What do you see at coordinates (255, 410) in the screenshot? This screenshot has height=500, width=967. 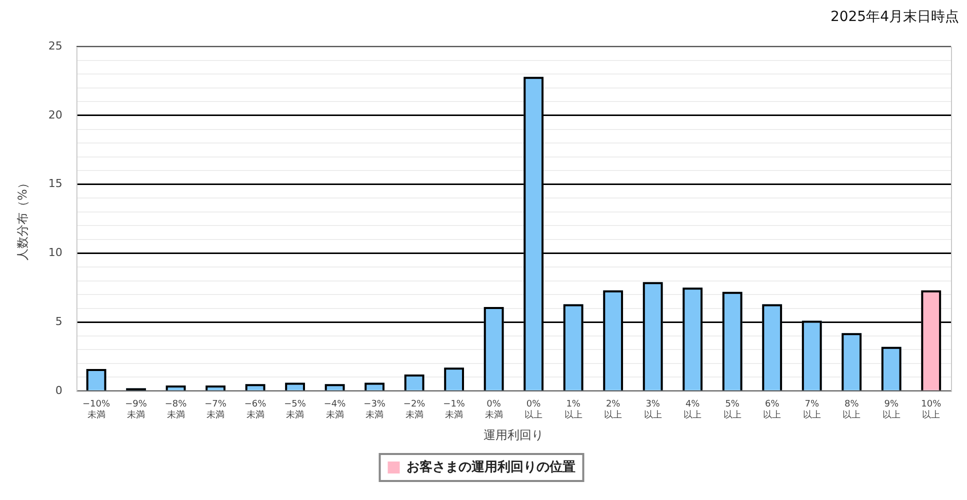 I see `x-tick-label: −6% 未満` at bounding box center [255, 410].